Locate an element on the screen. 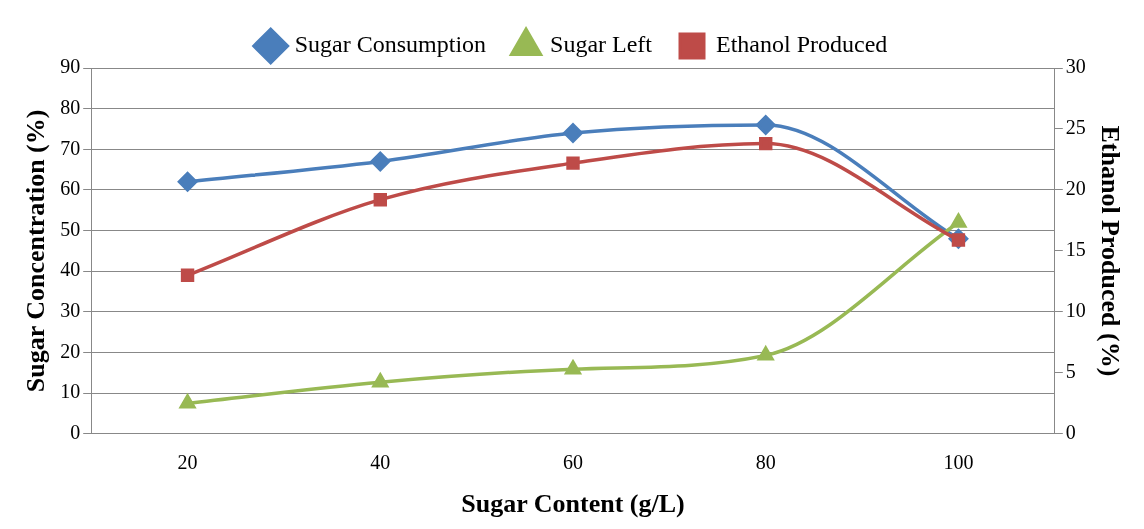  y-tick-label: 80 is located at coordinates (70, 106).